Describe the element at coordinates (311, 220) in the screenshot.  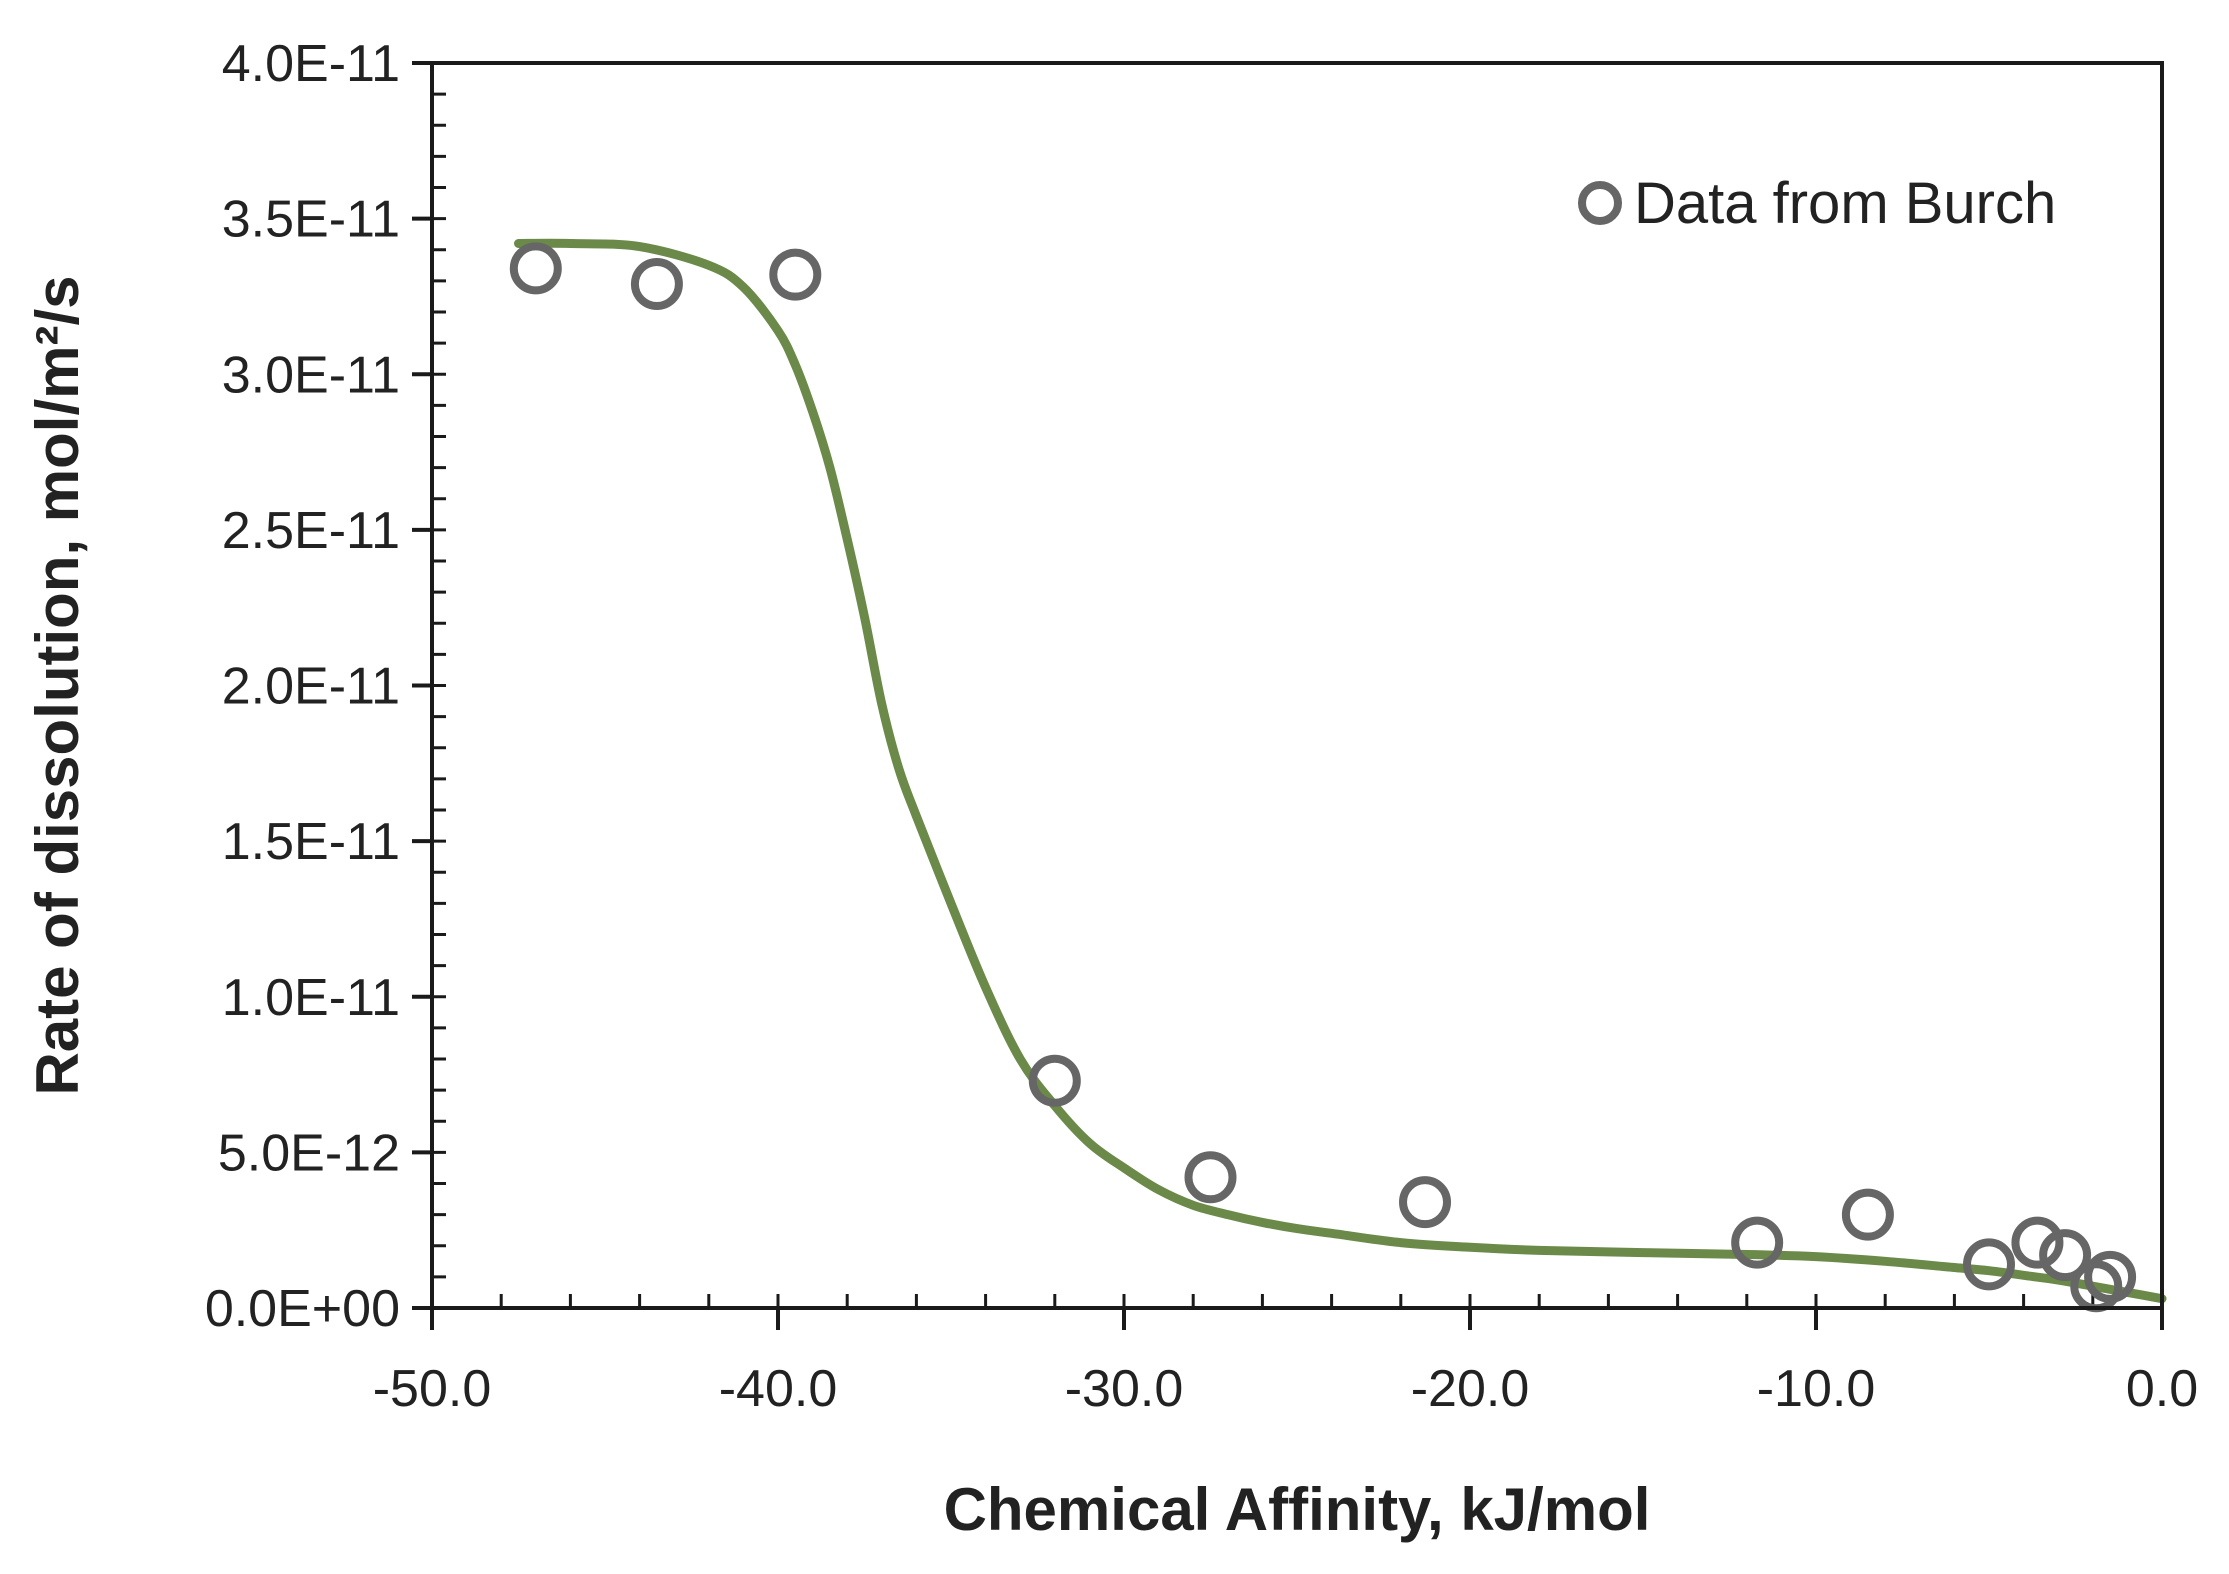
I see `y-tick-label: 3.5E-11` at that location.